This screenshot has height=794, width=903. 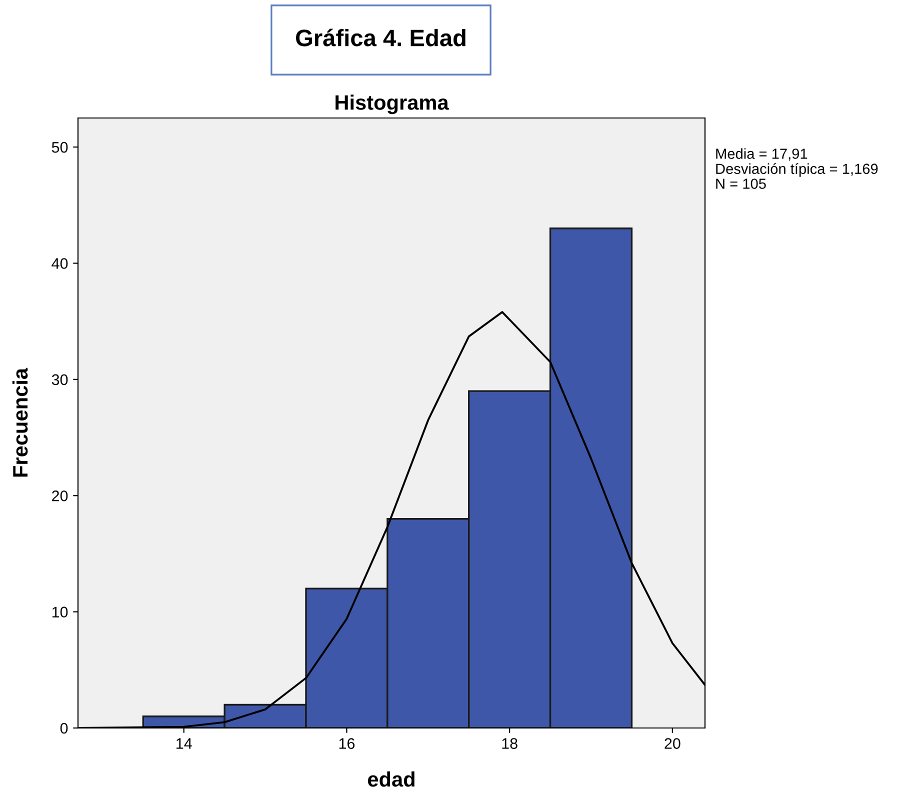 I want to click on y-tick-label: 0, so click(x=64, y=728).